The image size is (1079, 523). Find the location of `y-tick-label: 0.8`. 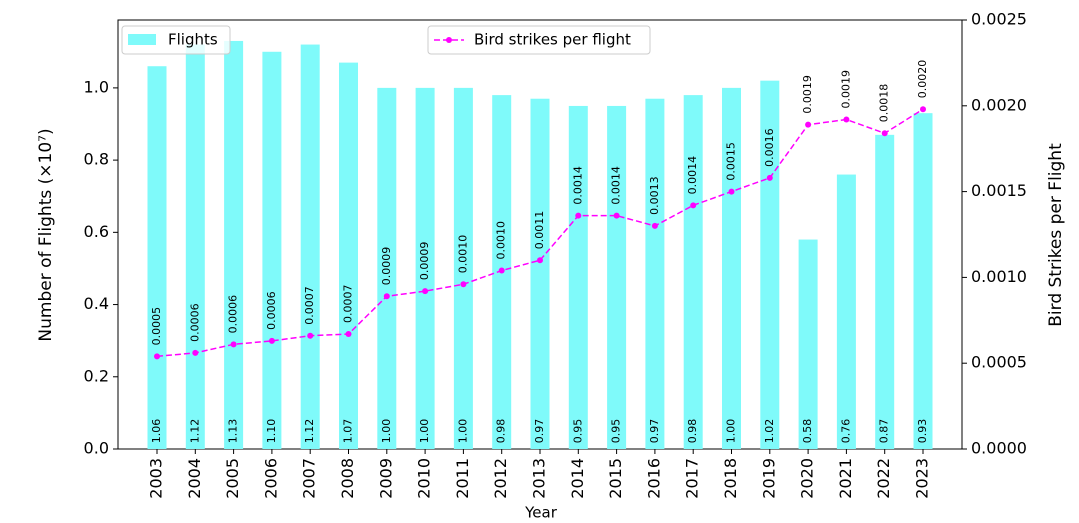

y-tick-label: 0.8 is located at coordinates (96, 159).